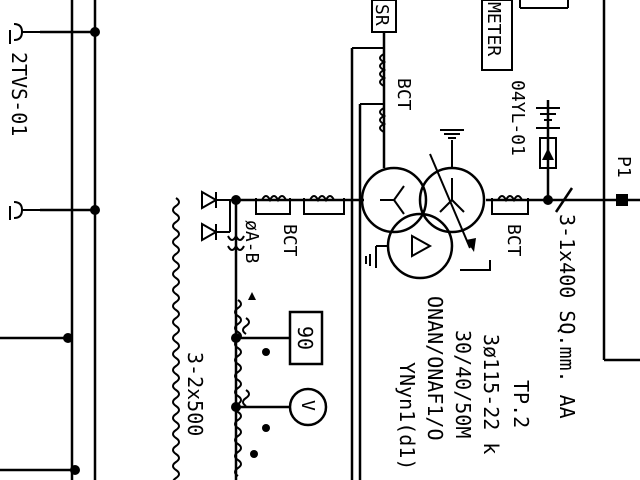 The image size is (640, 480). Describe the element at coordinates (521, 404) in the screenshot. I see `label-tp2: TP.2` at that location.